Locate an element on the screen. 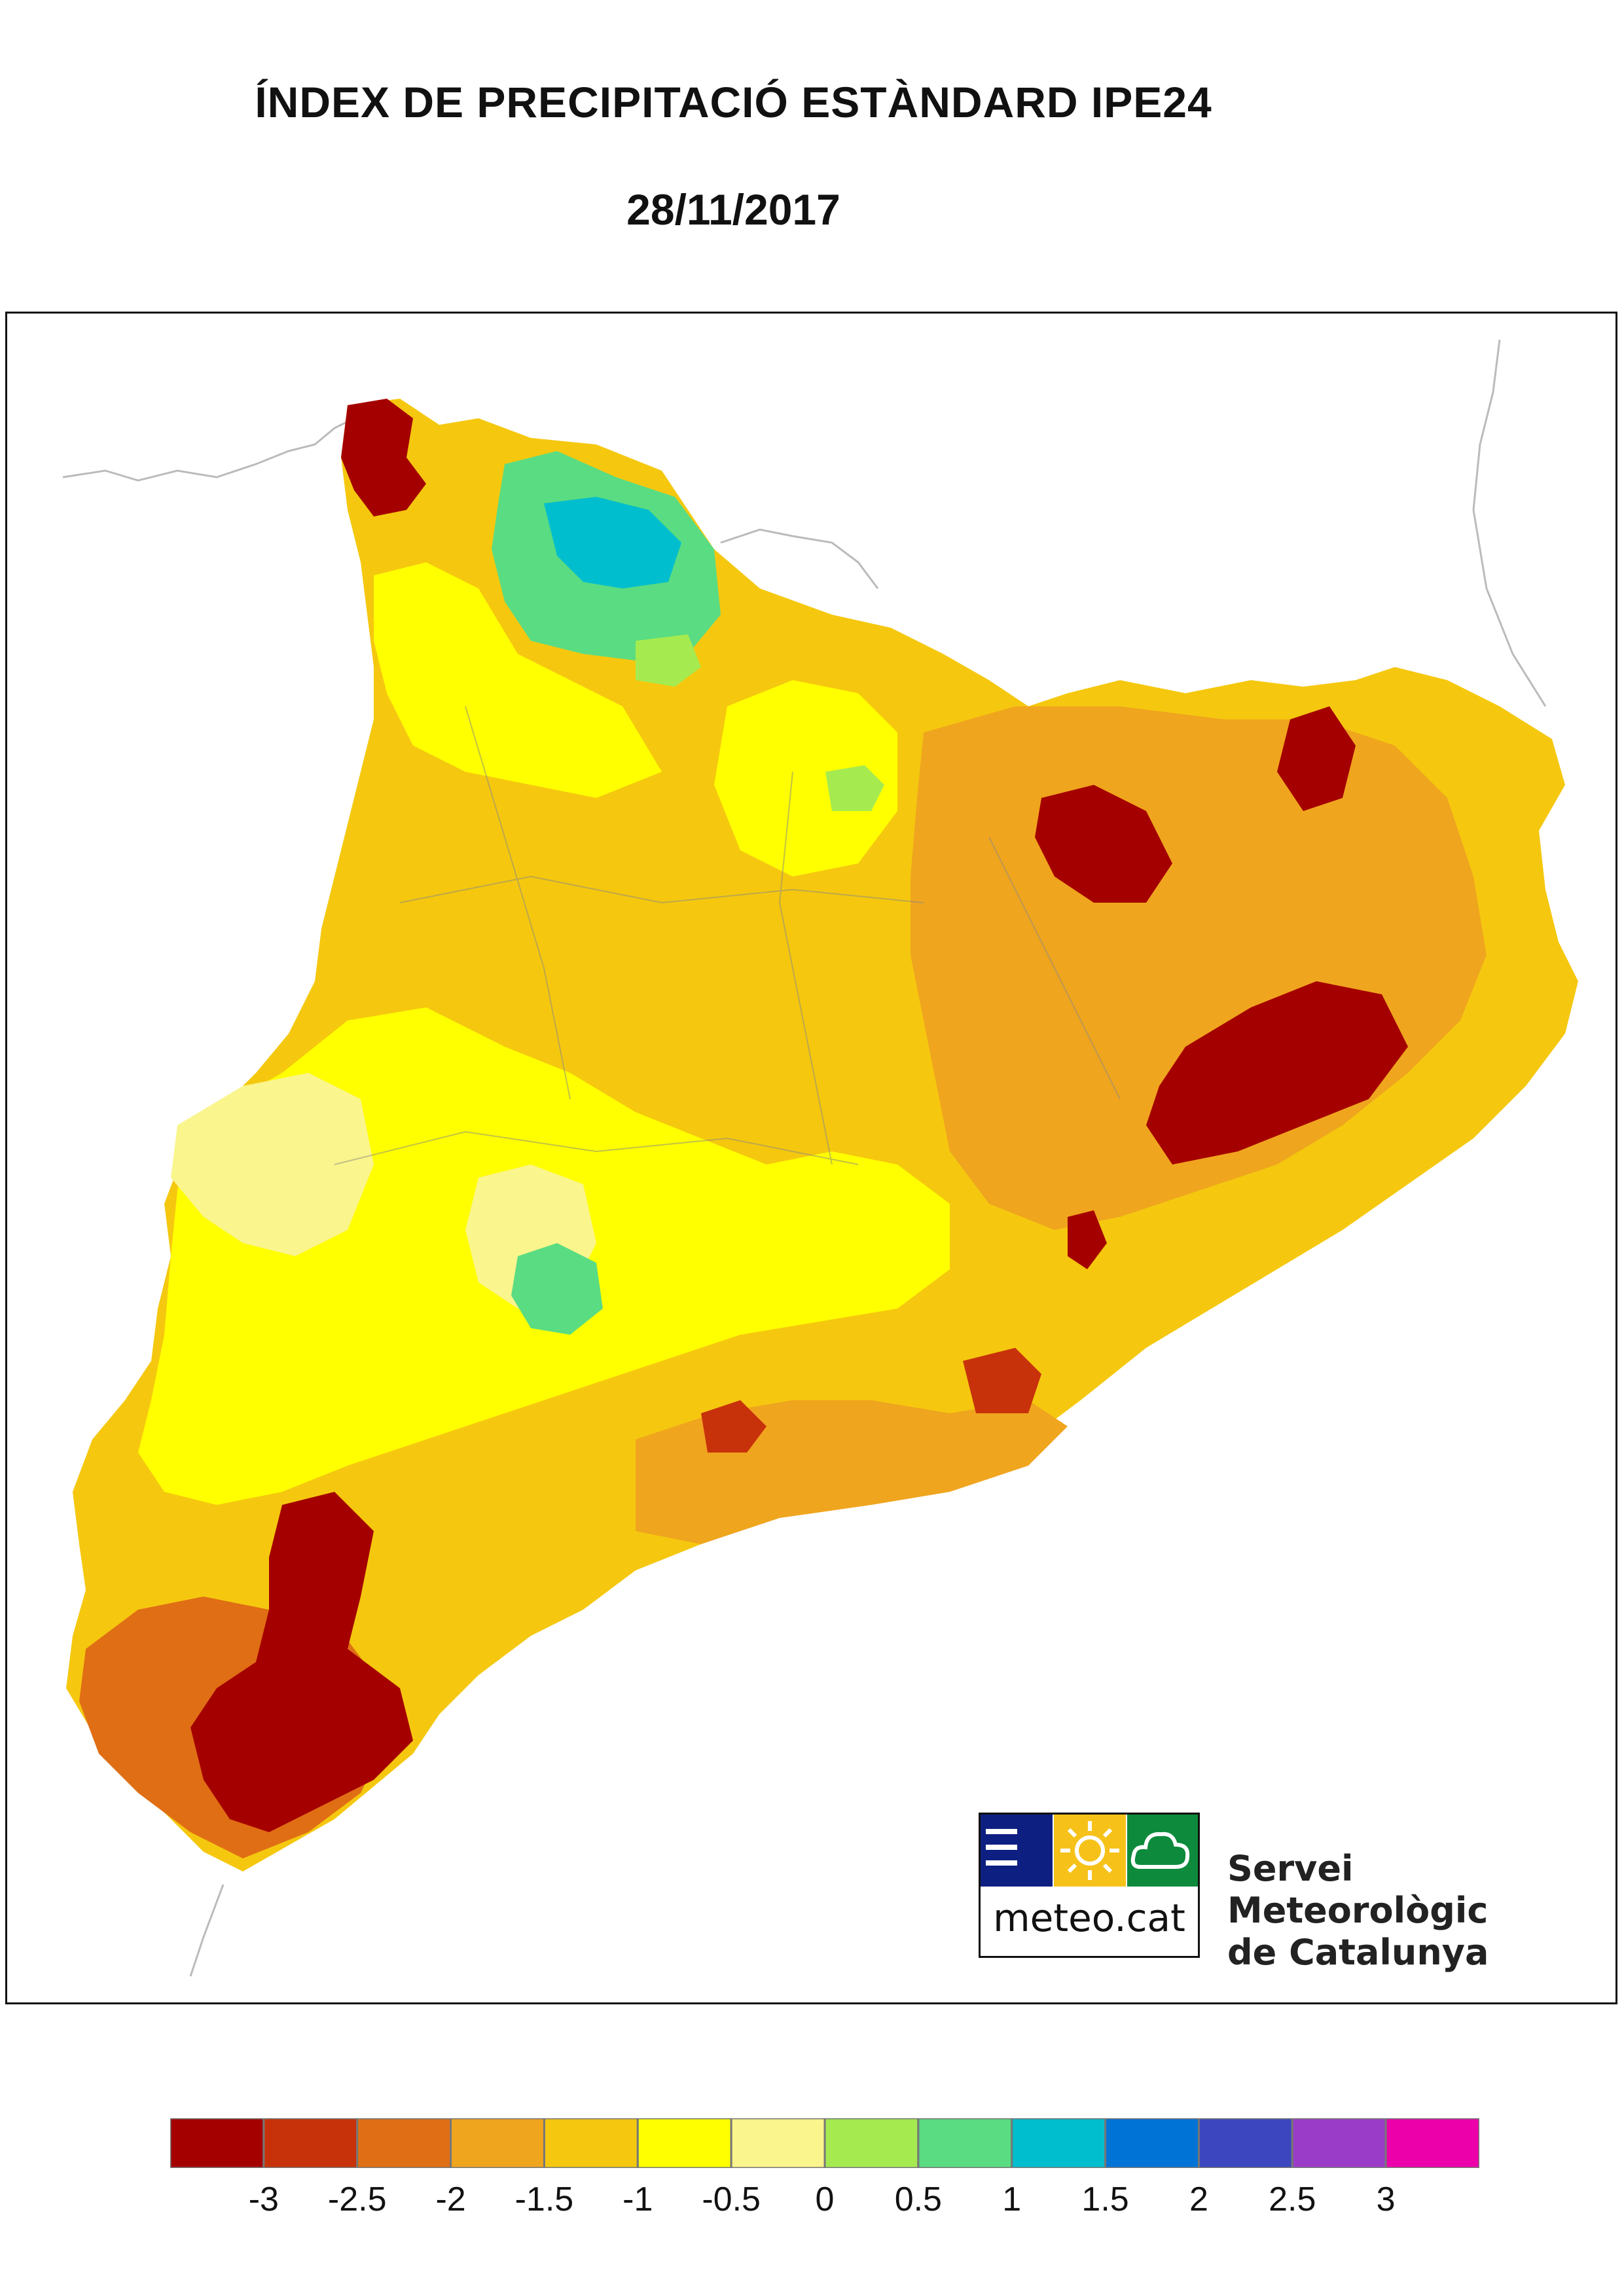 This screenshot has height=2295, width=1624. color-legend is located at coordinates (824, 2143).